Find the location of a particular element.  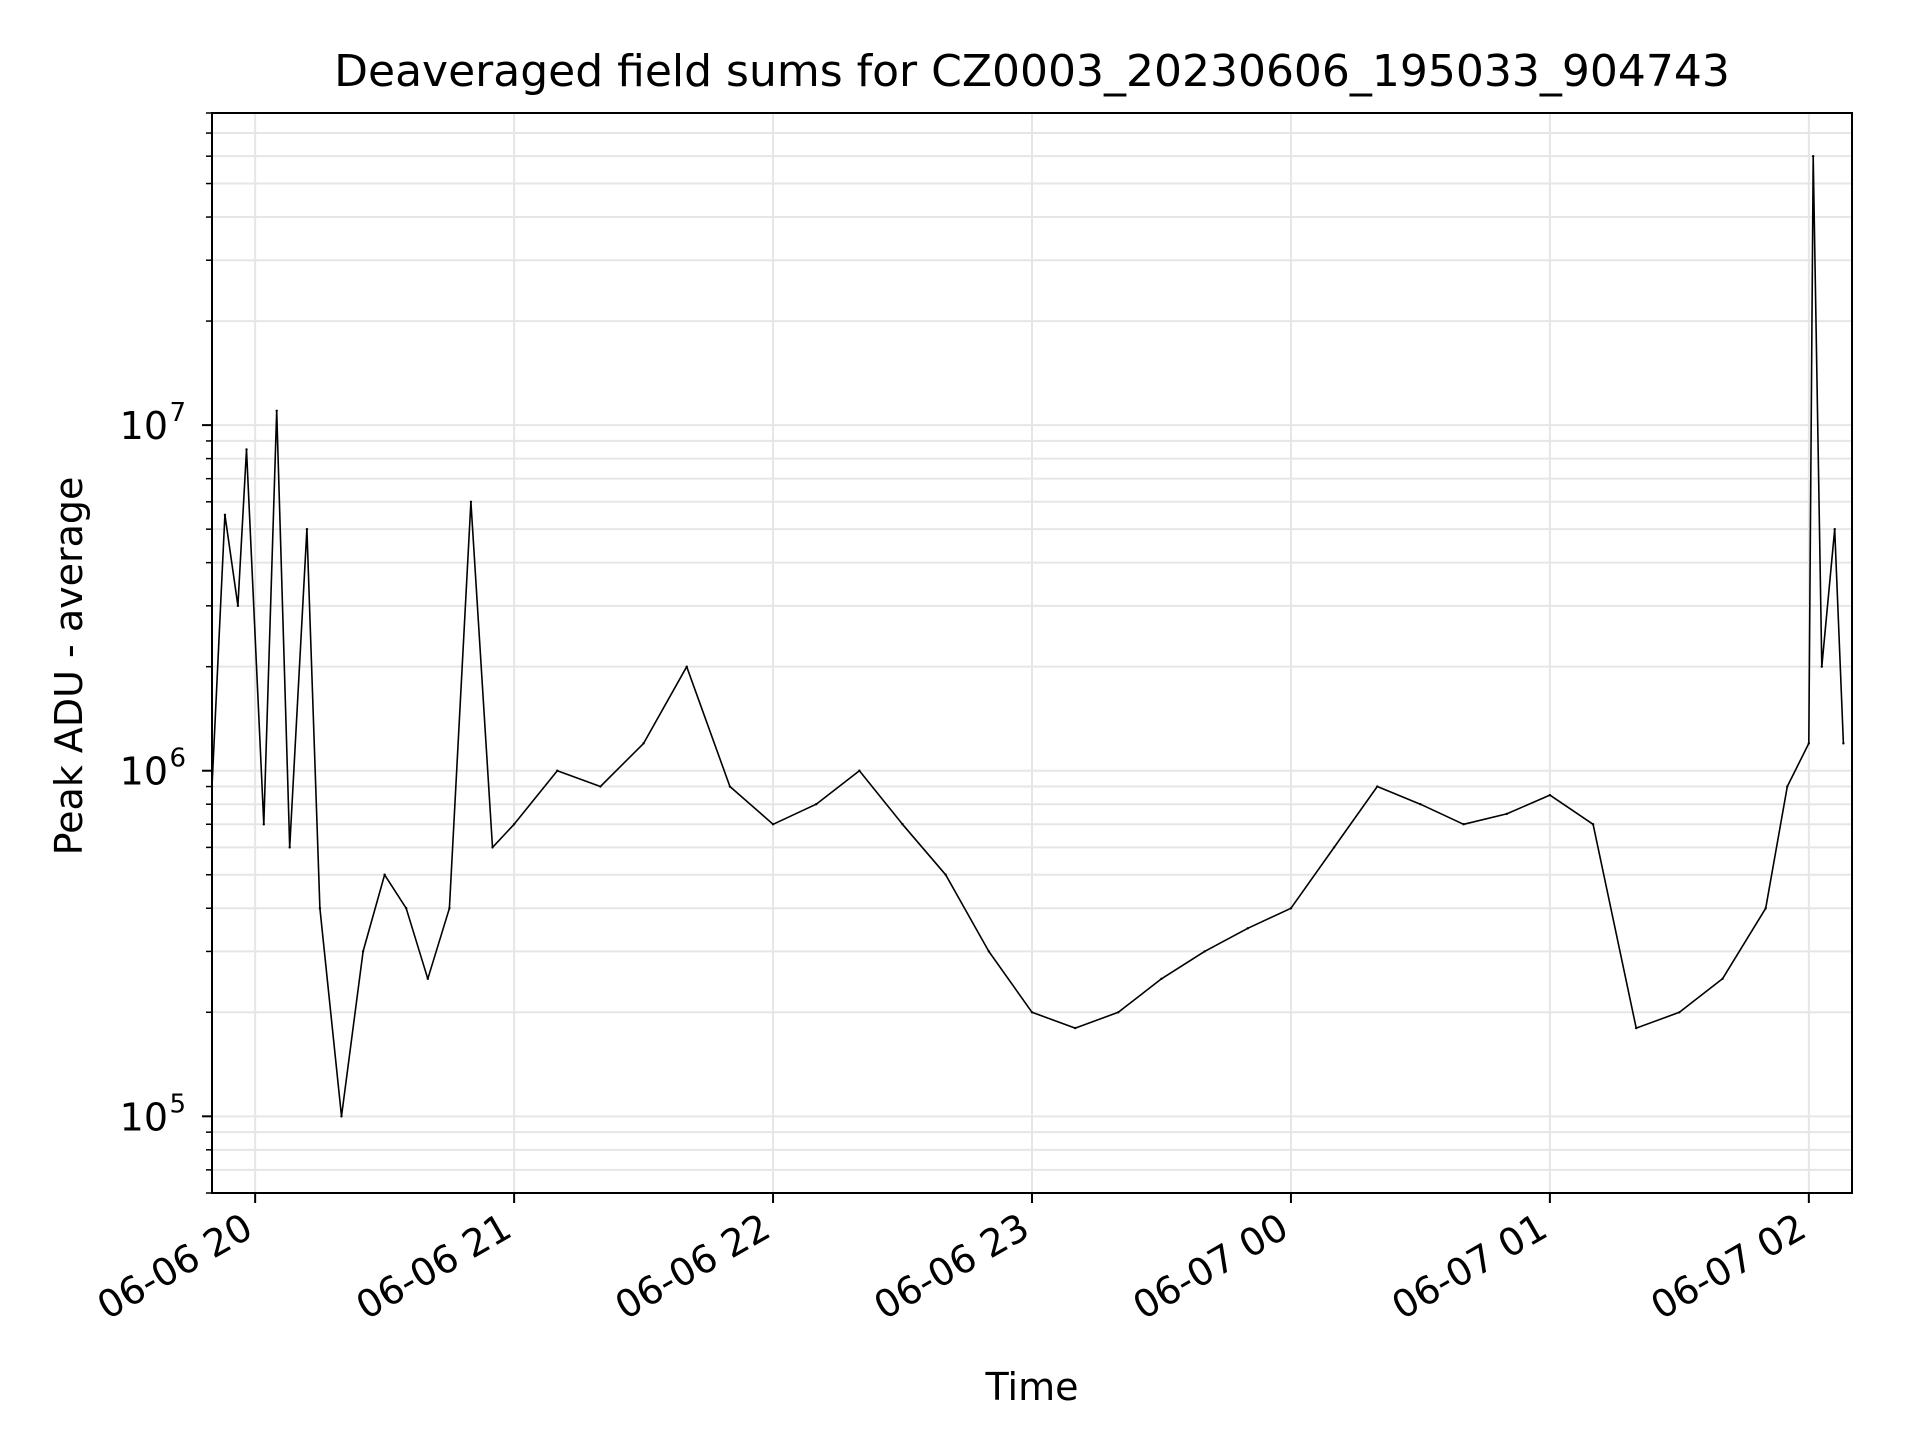

y-tick-exponent-0: 5 is located at coordinates (177, 1104).